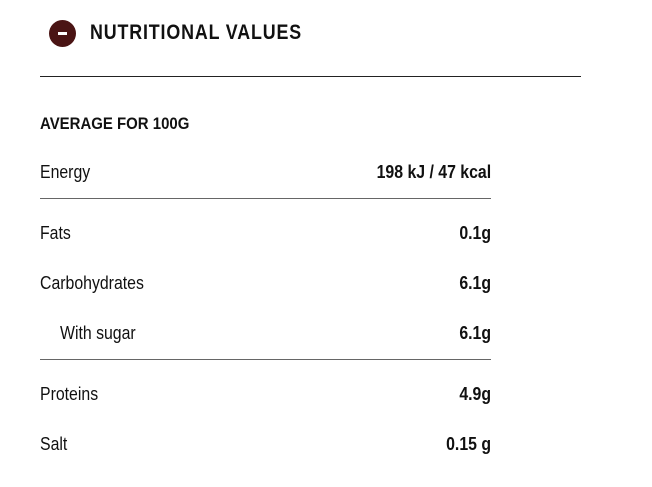  I want to click on collapse-icon, so click(62, 33).